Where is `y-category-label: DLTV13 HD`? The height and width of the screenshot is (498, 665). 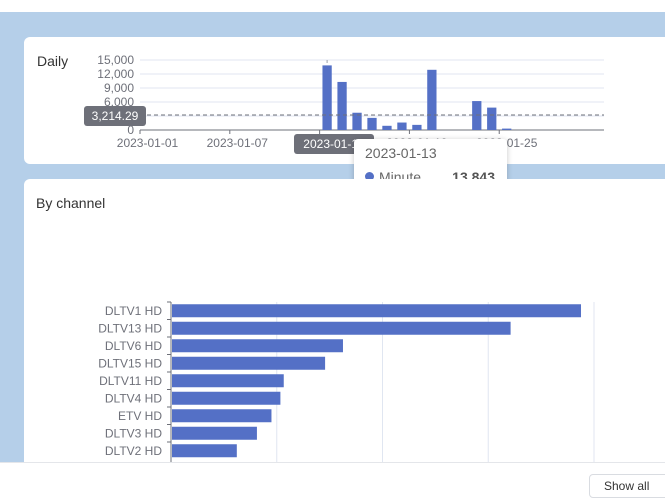
y-category-label: DLTV13 HD is located at coordinates (130, 328).